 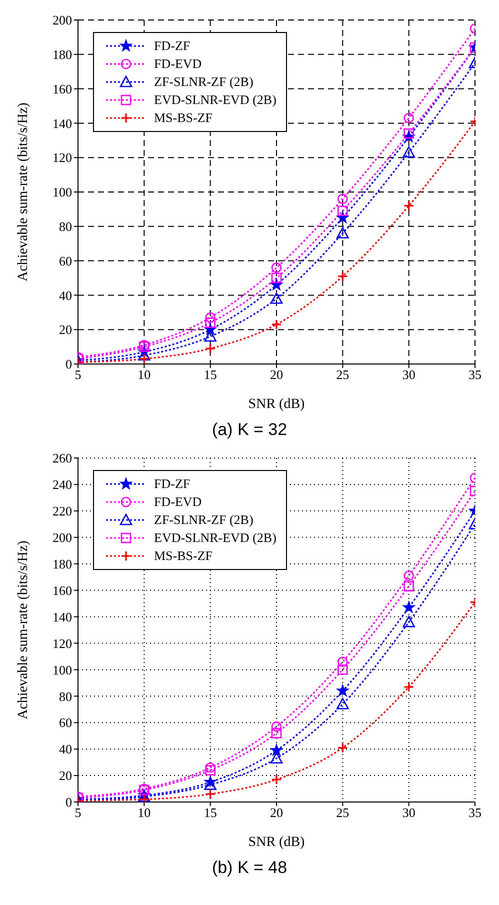 I want to click on y-tick-label: 260, so click(x=62, y=458).